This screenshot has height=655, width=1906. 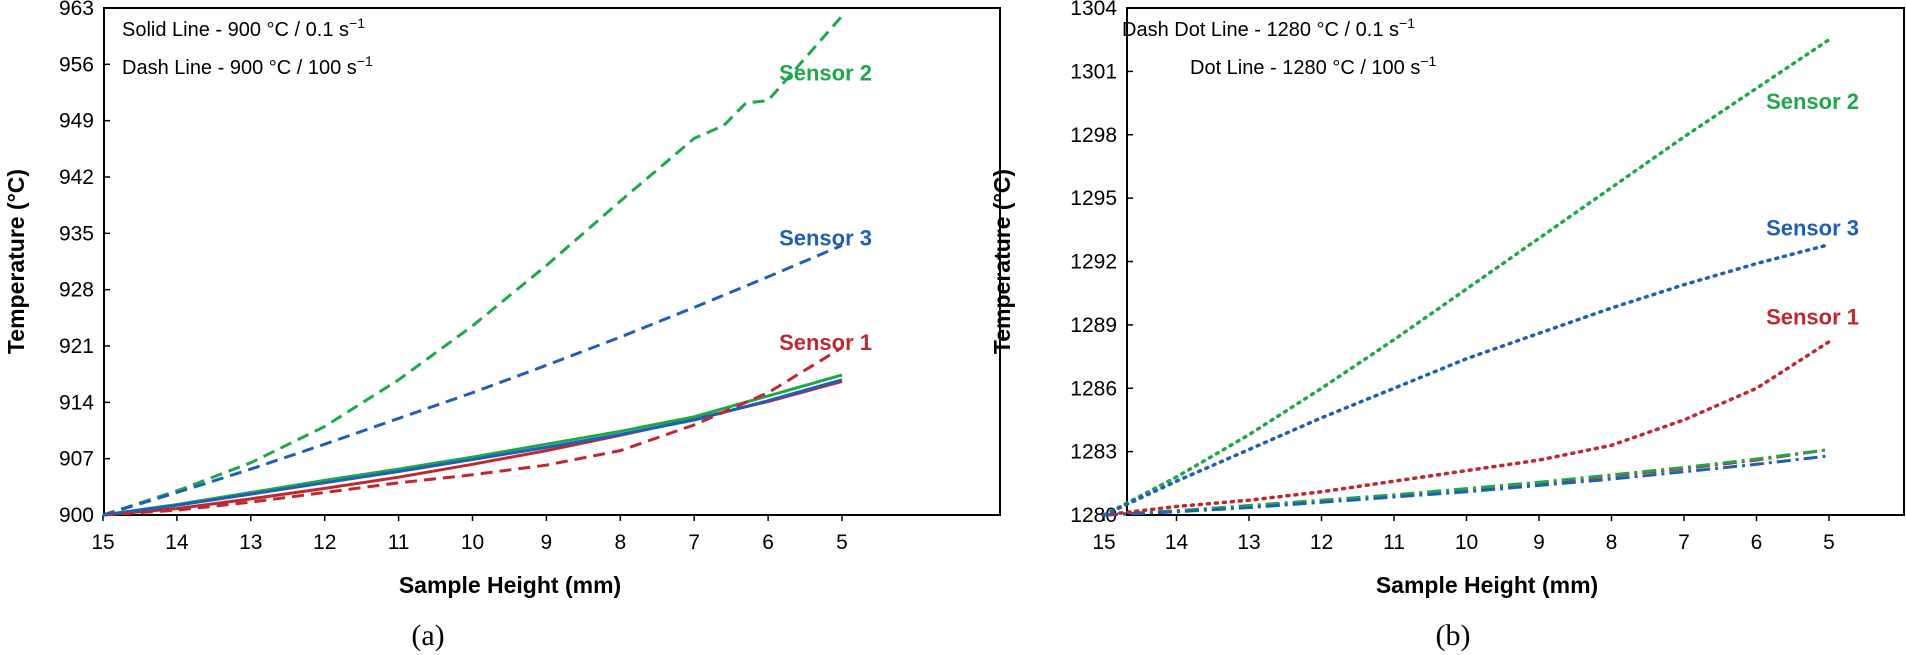 I want to click on y-tick-label: 928, so click(x=76, y=290).